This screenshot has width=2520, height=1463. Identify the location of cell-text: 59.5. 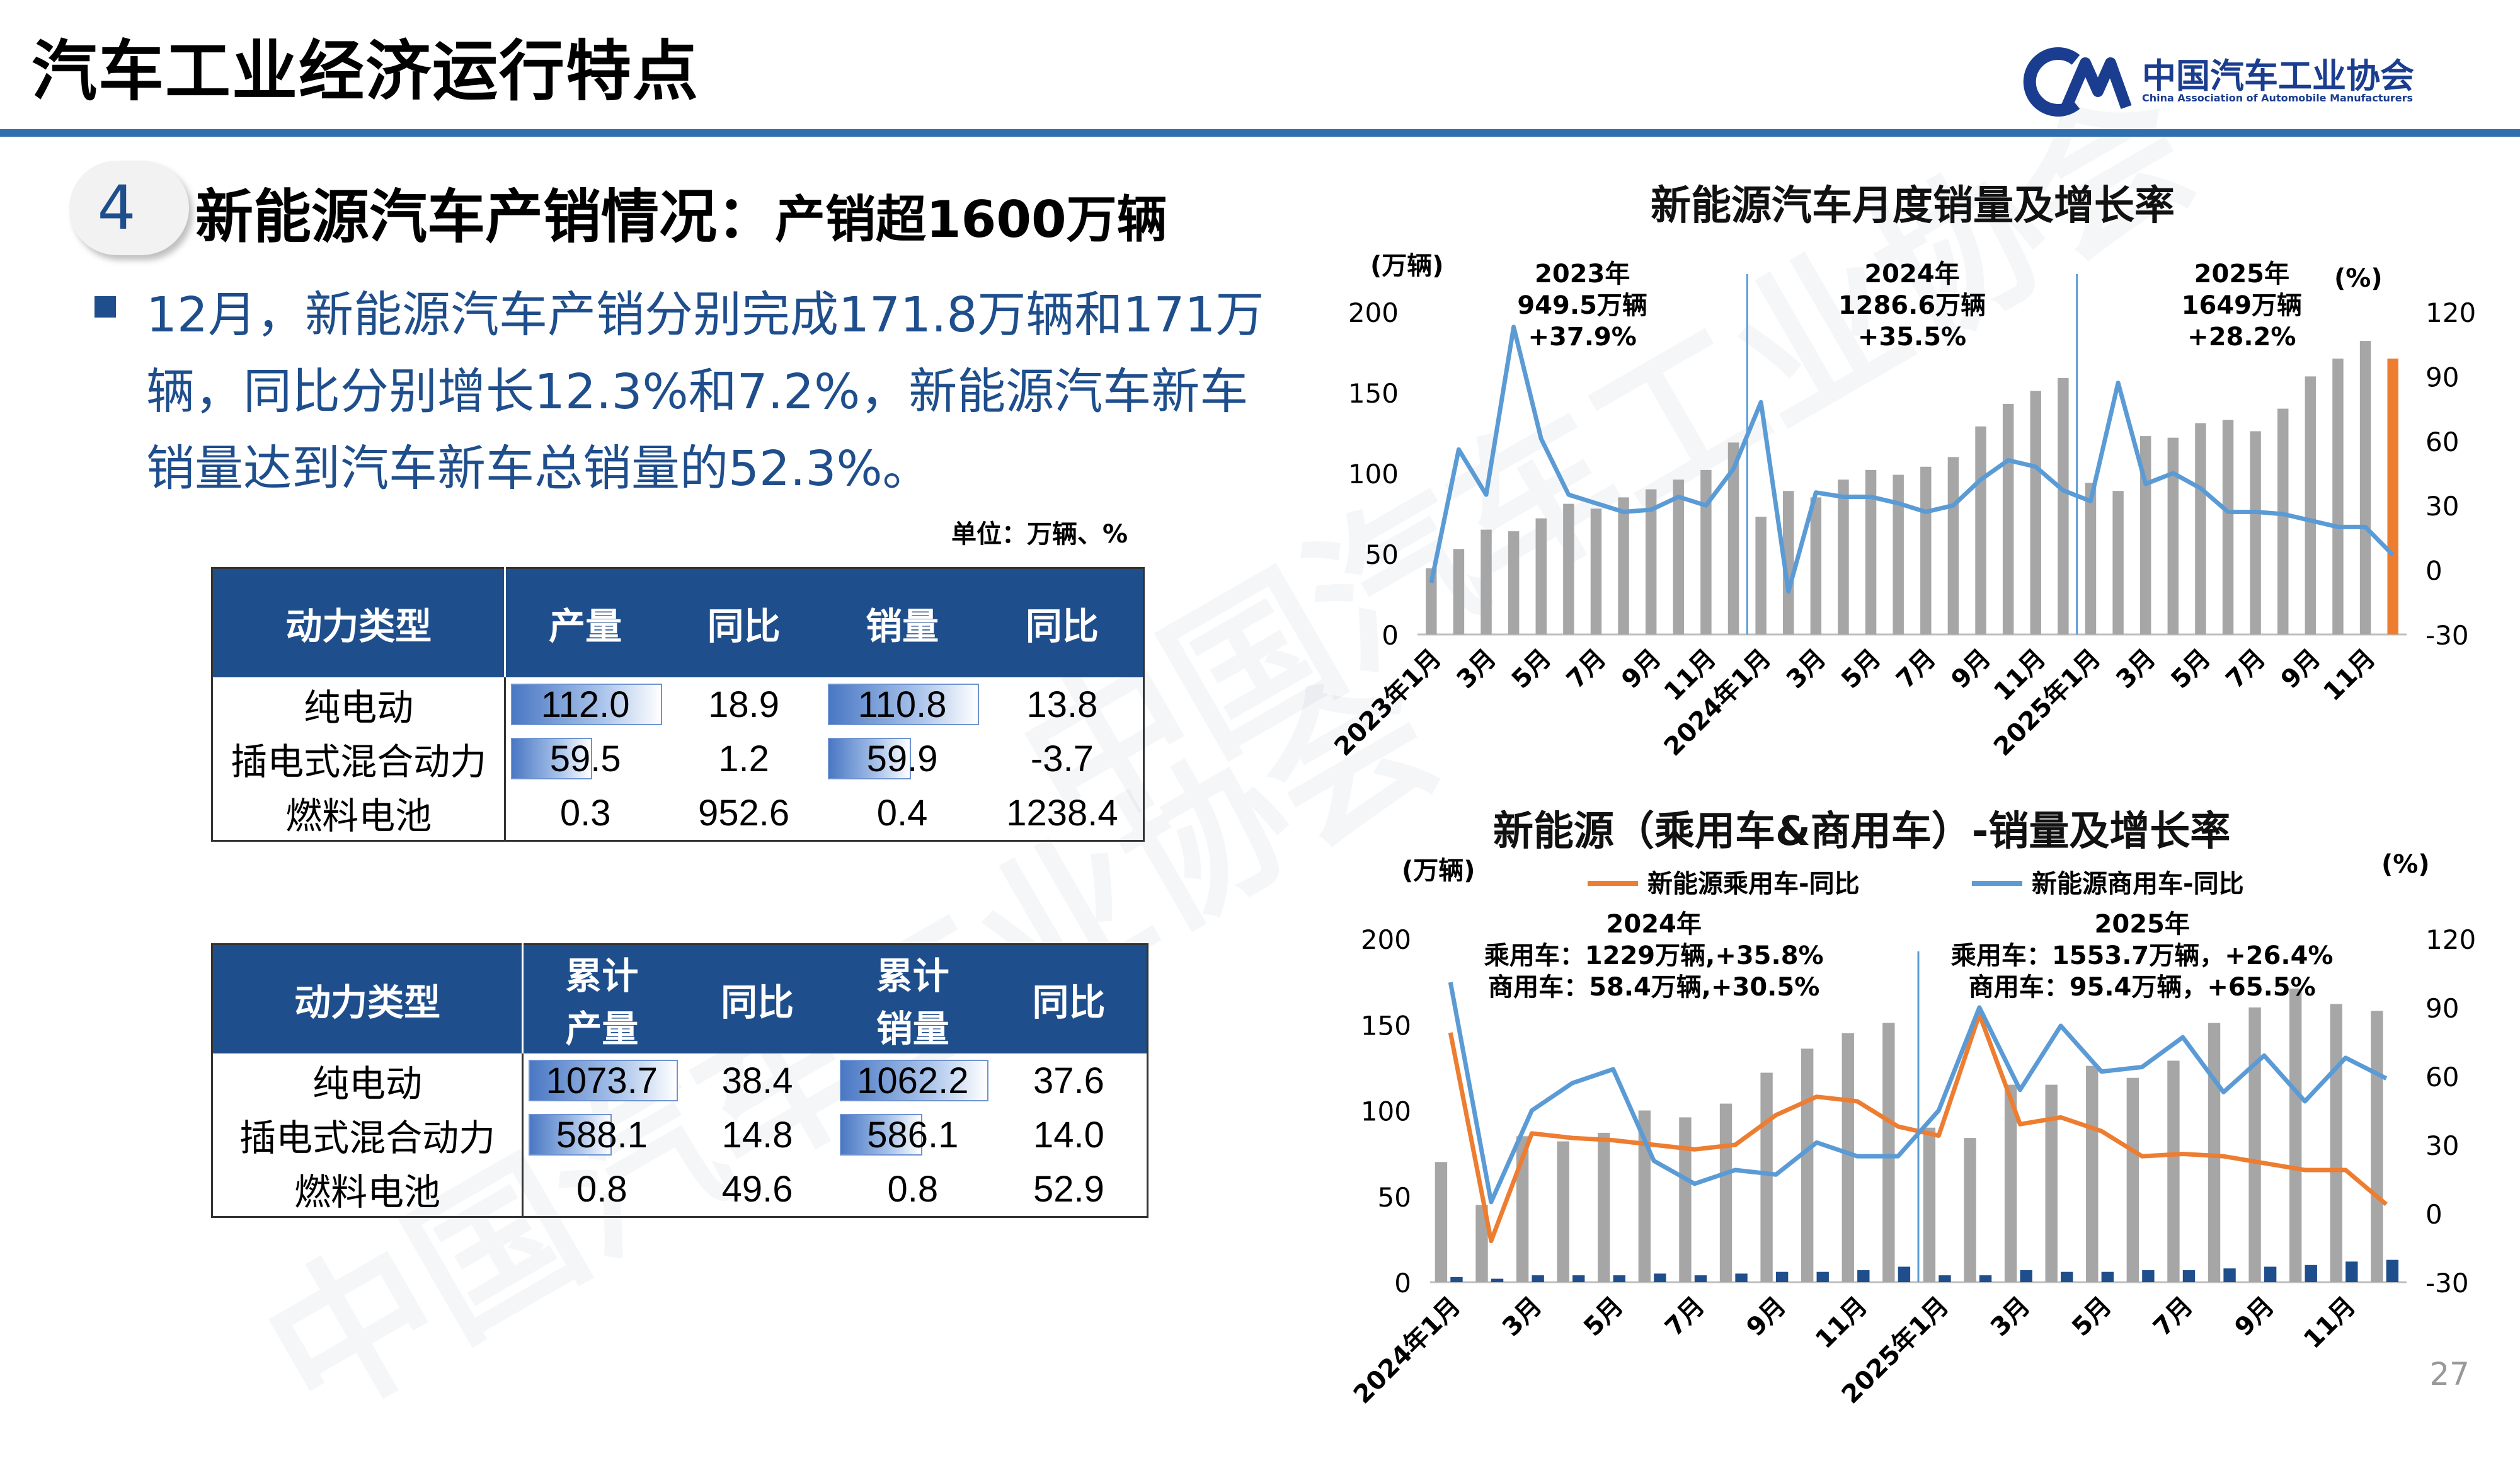
(585, 758).